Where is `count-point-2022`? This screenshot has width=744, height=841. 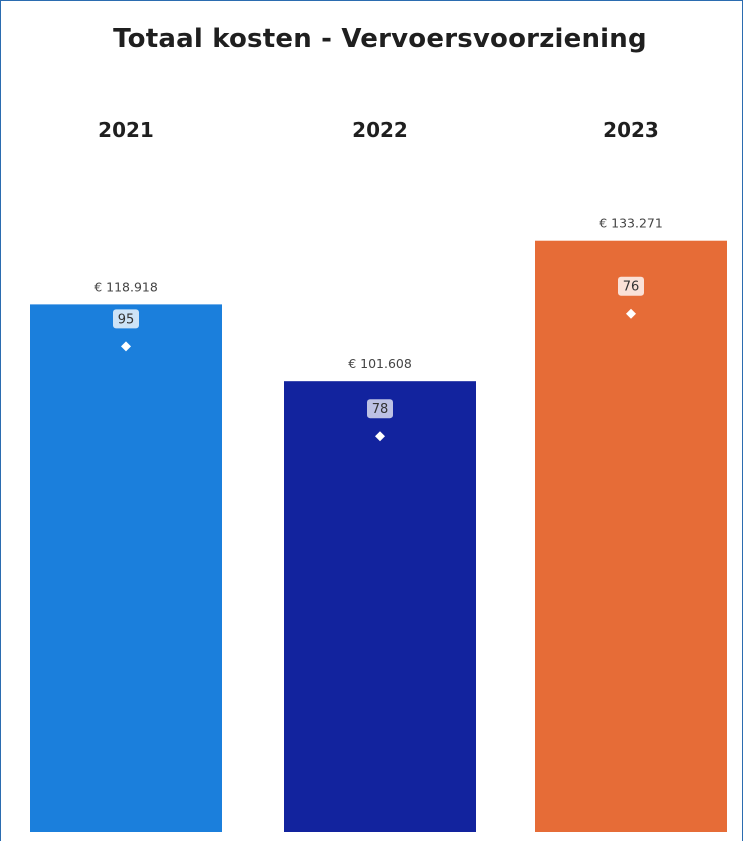 count-point-2022 is located at coordinates (380, 436).